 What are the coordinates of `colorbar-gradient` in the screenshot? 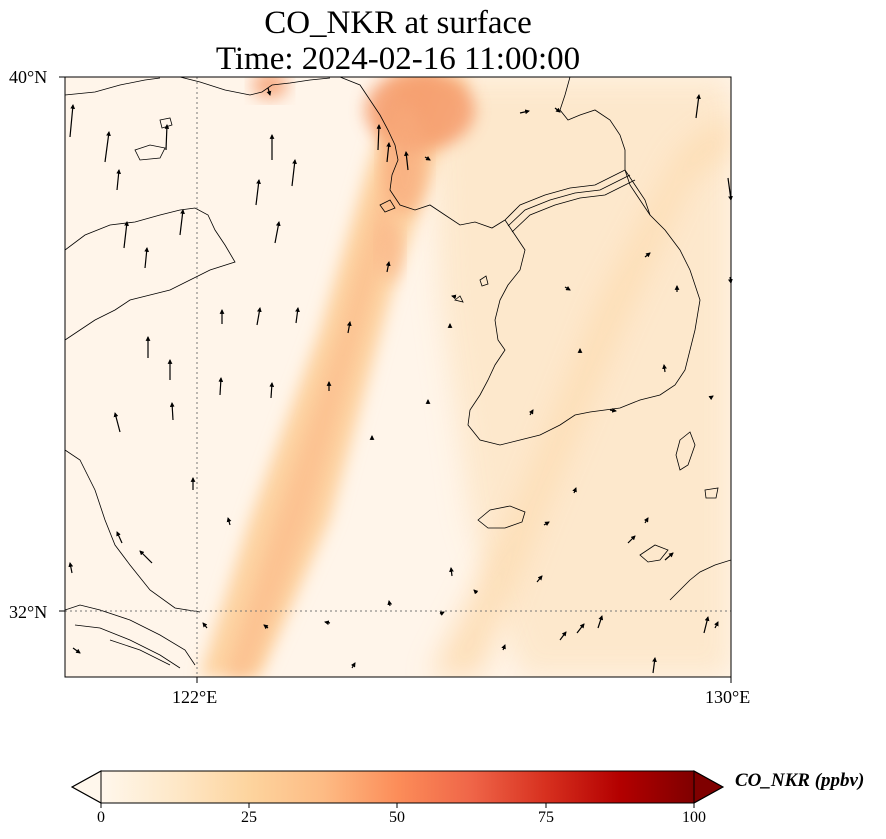 It's located at (397, 787).